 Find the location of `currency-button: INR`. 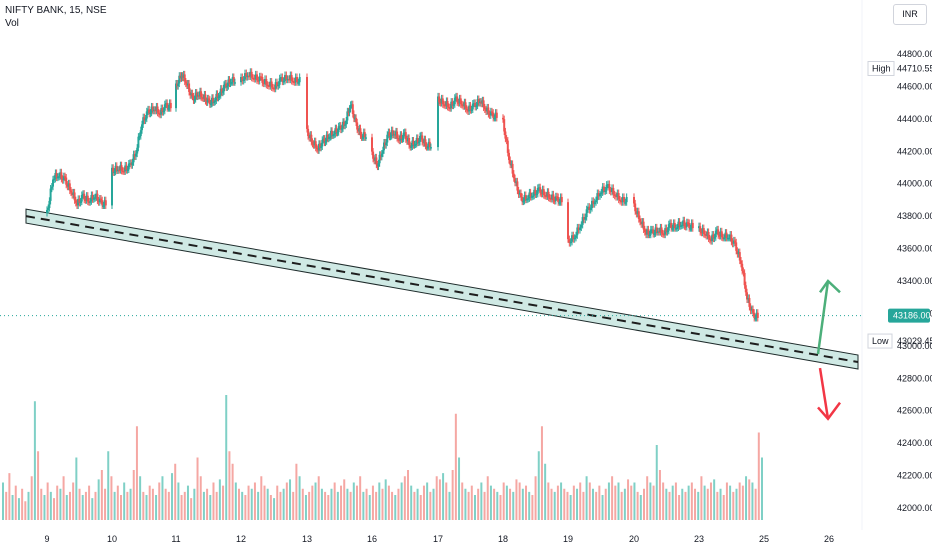

currency-button: INR is located at coordinates (910, 14).